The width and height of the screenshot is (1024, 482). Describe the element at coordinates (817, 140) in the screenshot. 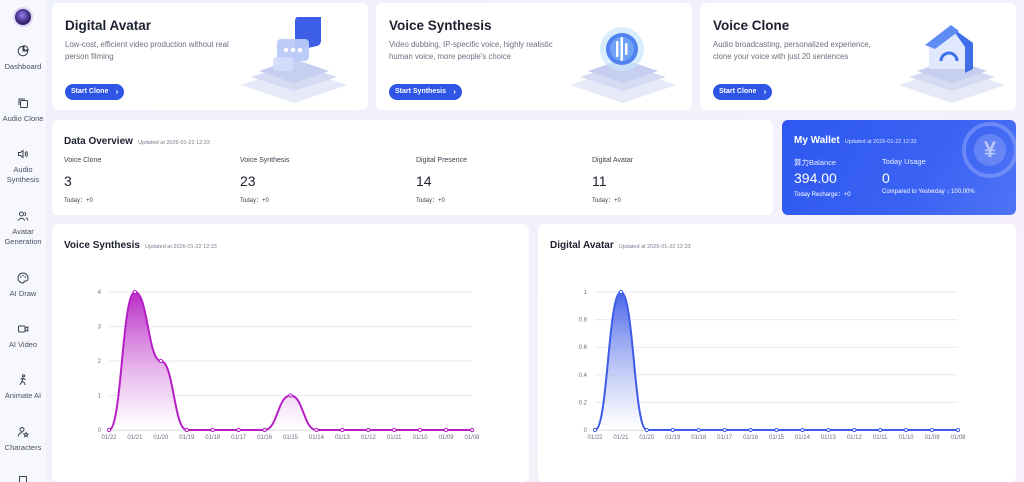

I see `wallet-title-text: My Wallet` at that location.